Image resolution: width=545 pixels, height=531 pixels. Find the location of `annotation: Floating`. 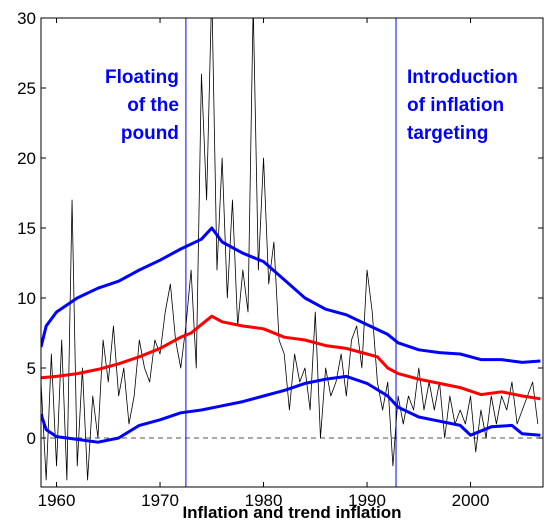

annotation: Floating is located at coordinates (142, 77).